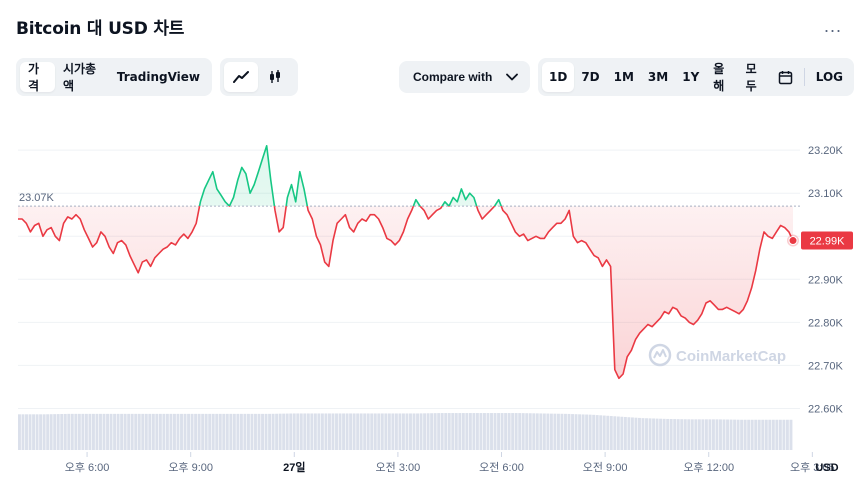 The image size is (860, 481). Describe the element at coordinates (719, 77) in the screenshot. I see `range-ytd: 올해` at that location.